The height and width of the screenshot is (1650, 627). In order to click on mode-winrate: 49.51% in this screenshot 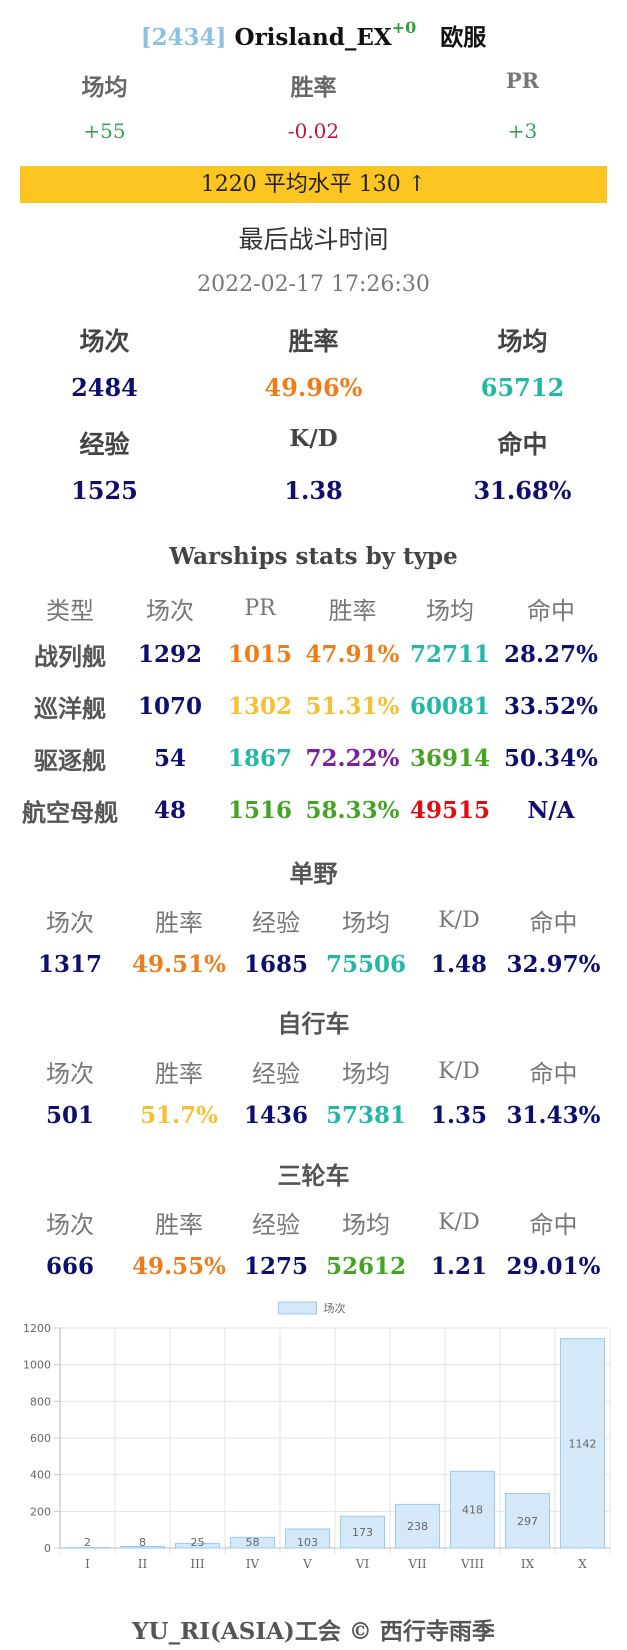, I will do `click(179, 964)`.